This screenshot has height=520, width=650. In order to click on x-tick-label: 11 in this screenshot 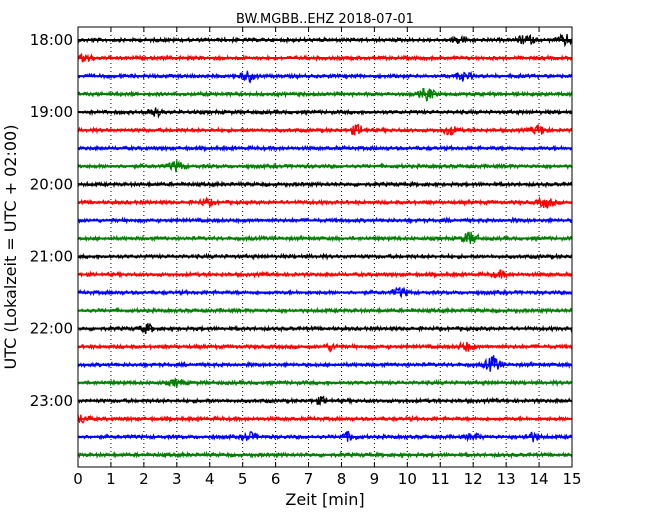, I will do `click(440, 479)`.